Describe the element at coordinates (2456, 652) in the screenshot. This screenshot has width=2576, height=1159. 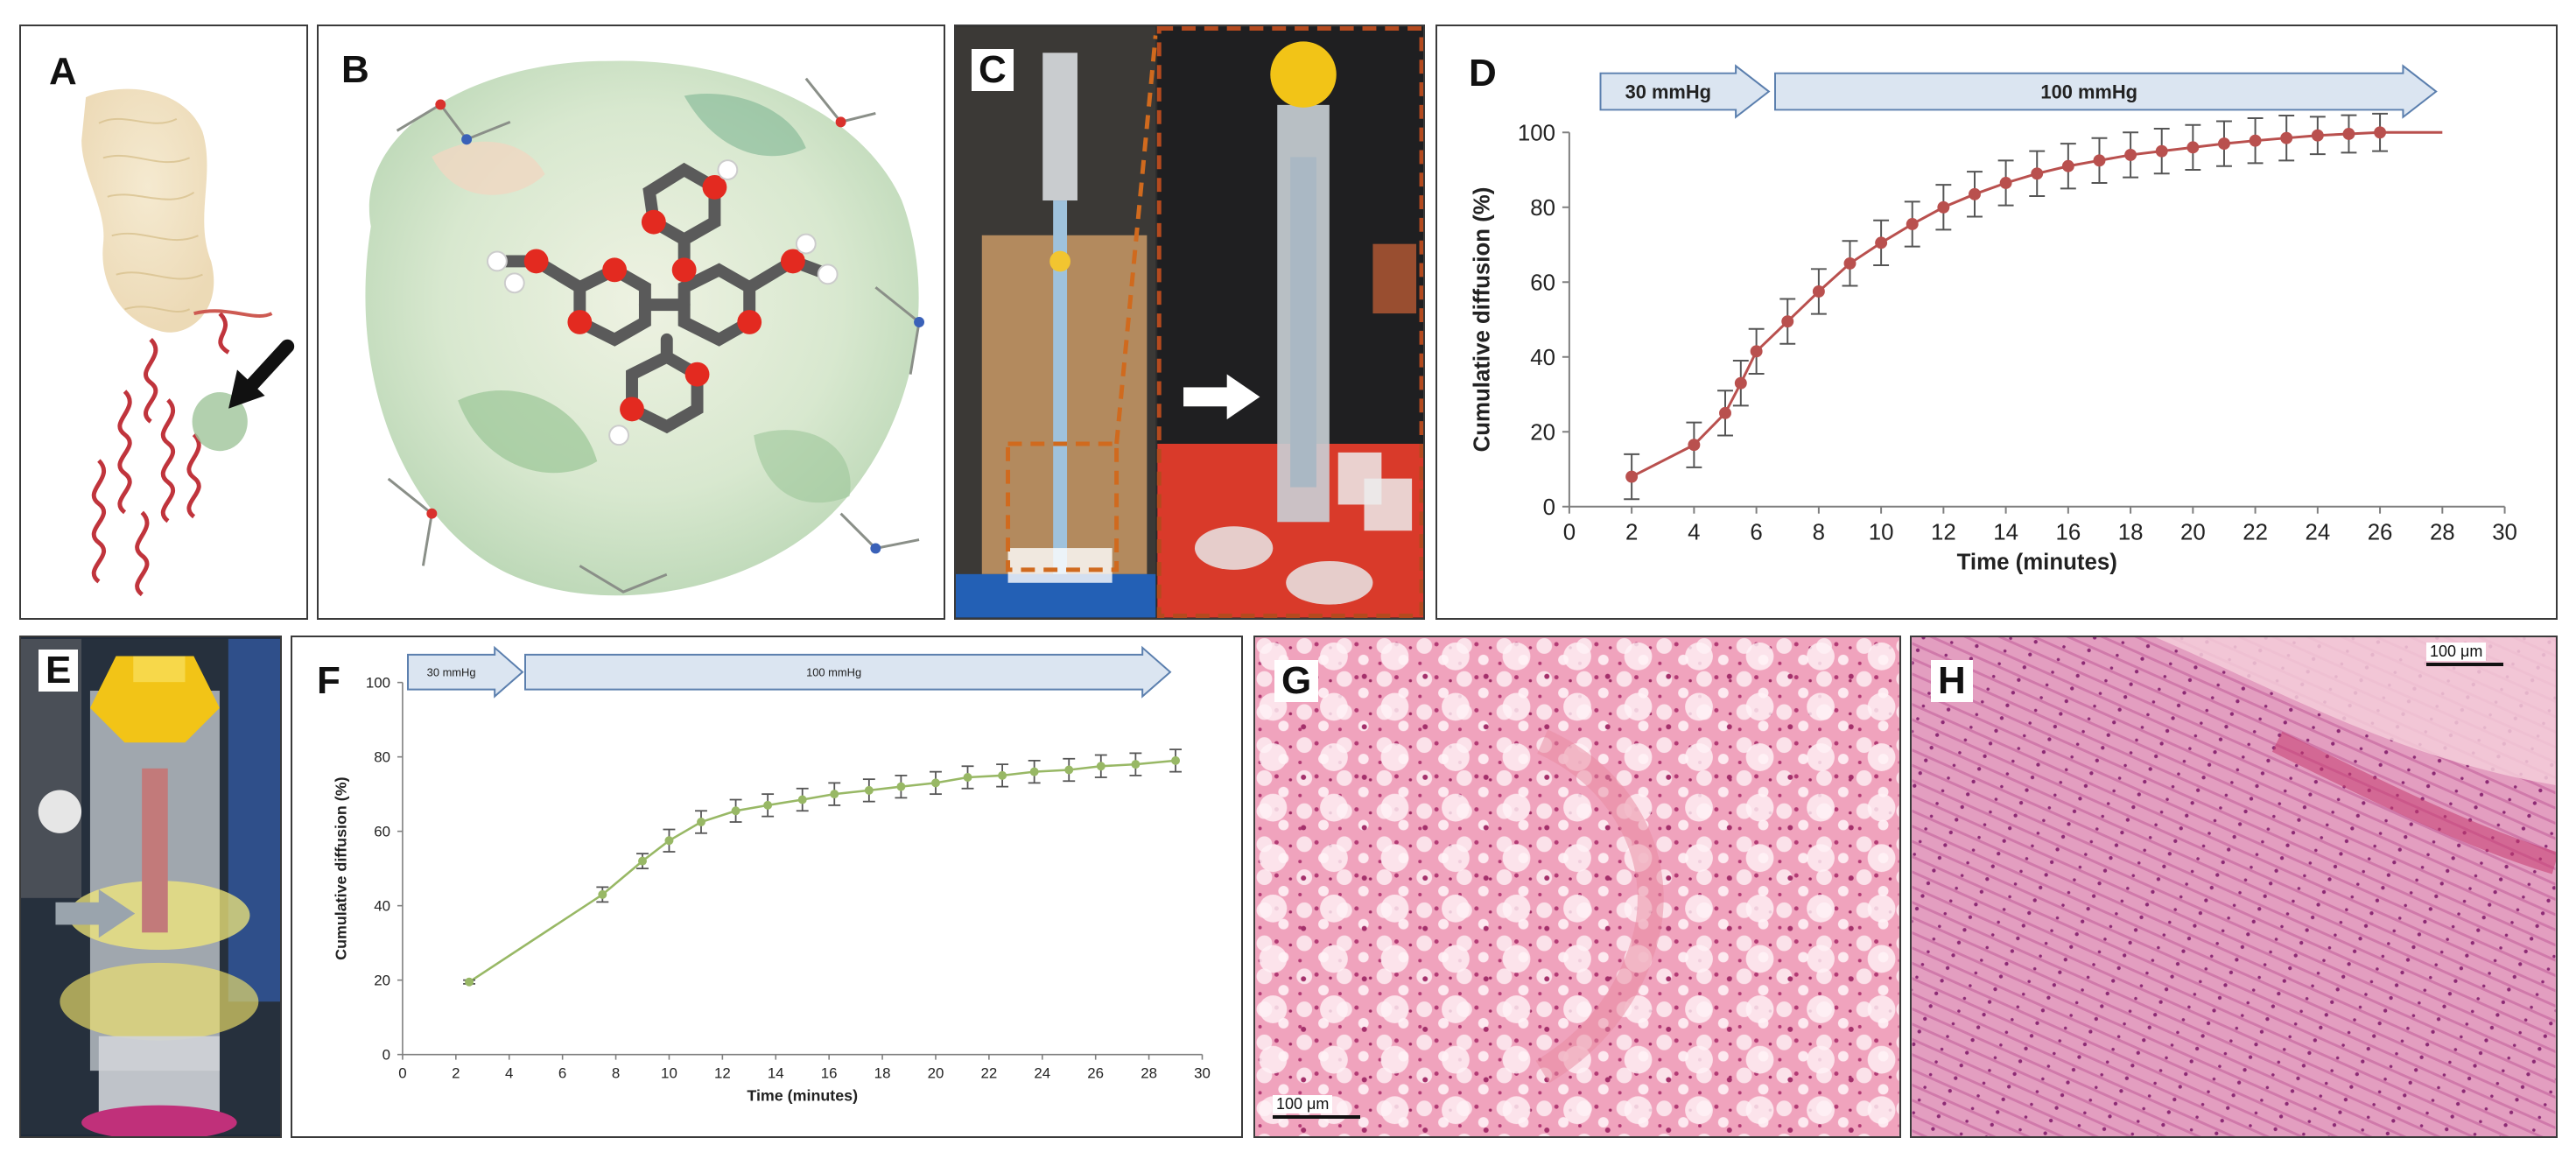
I see `scale-bar-h-label: 100 μm` at that location.